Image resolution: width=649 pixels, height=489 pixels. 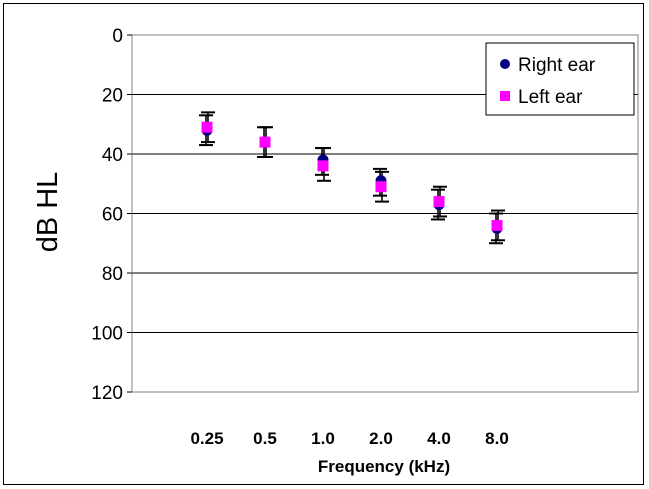 I want to click on y-axis-label: dB HL, so click(x=48, y=212).